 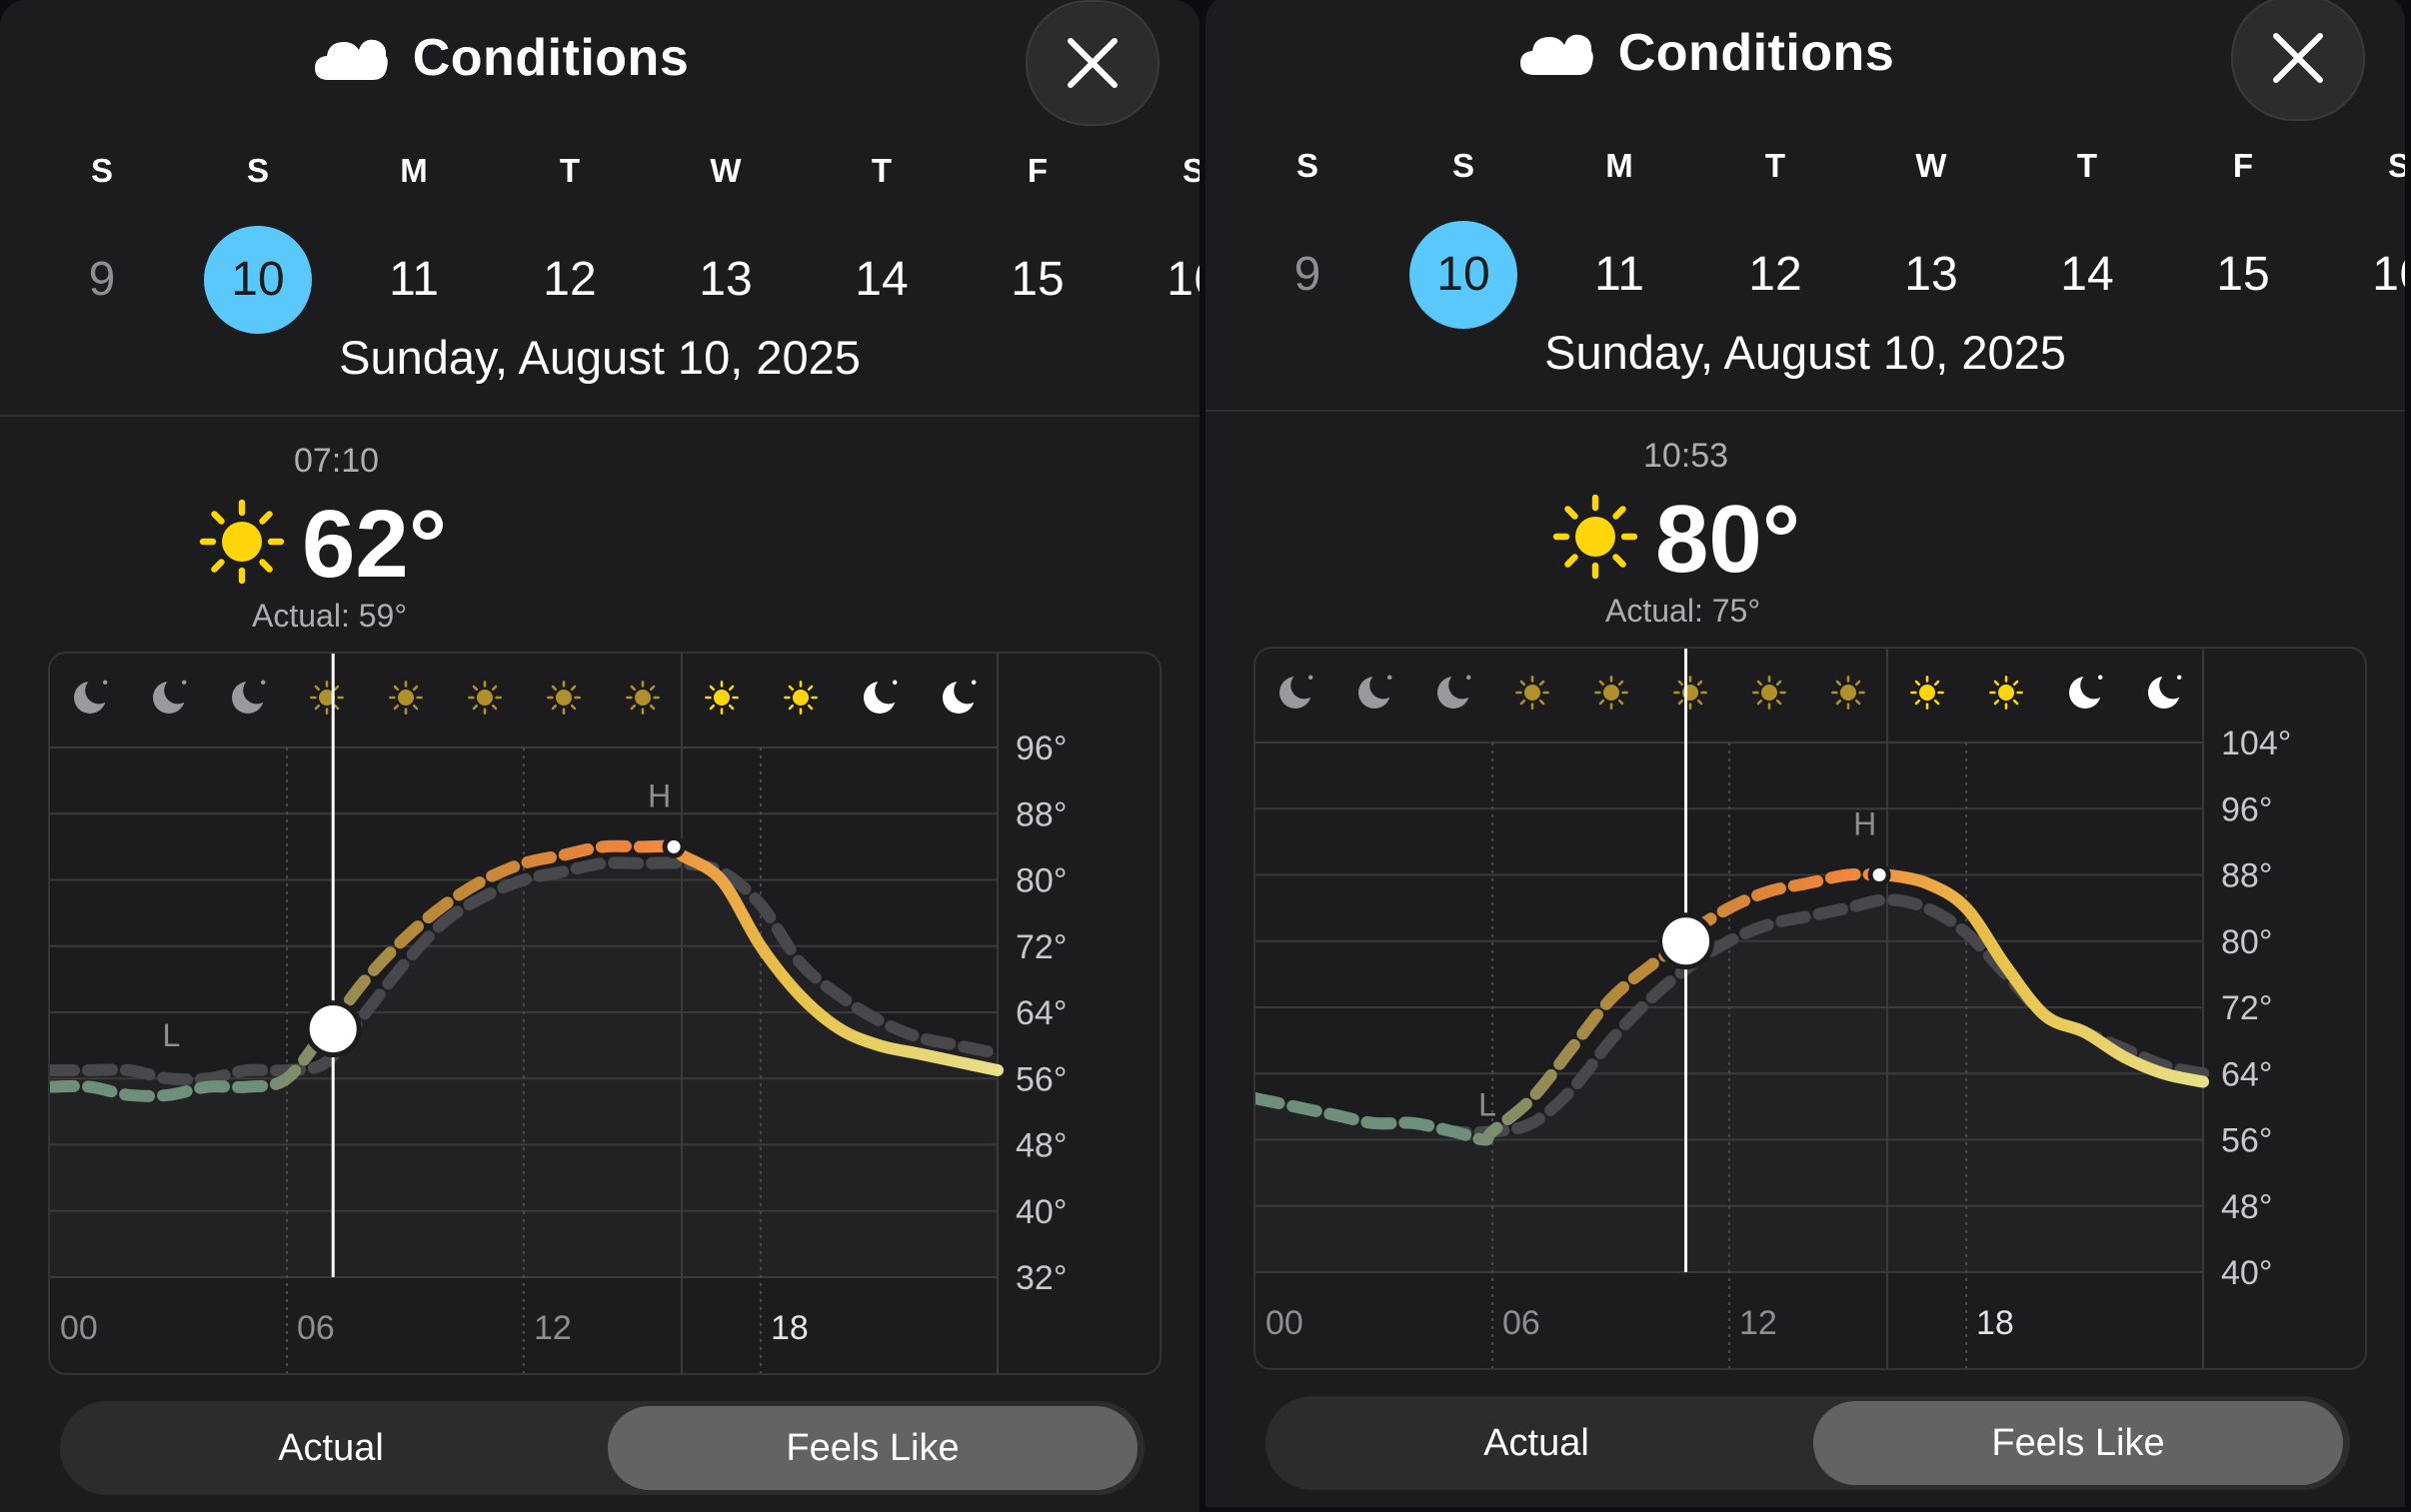 I want to click on actual-temp: Actual: 59°, so click(x=330, y=616).